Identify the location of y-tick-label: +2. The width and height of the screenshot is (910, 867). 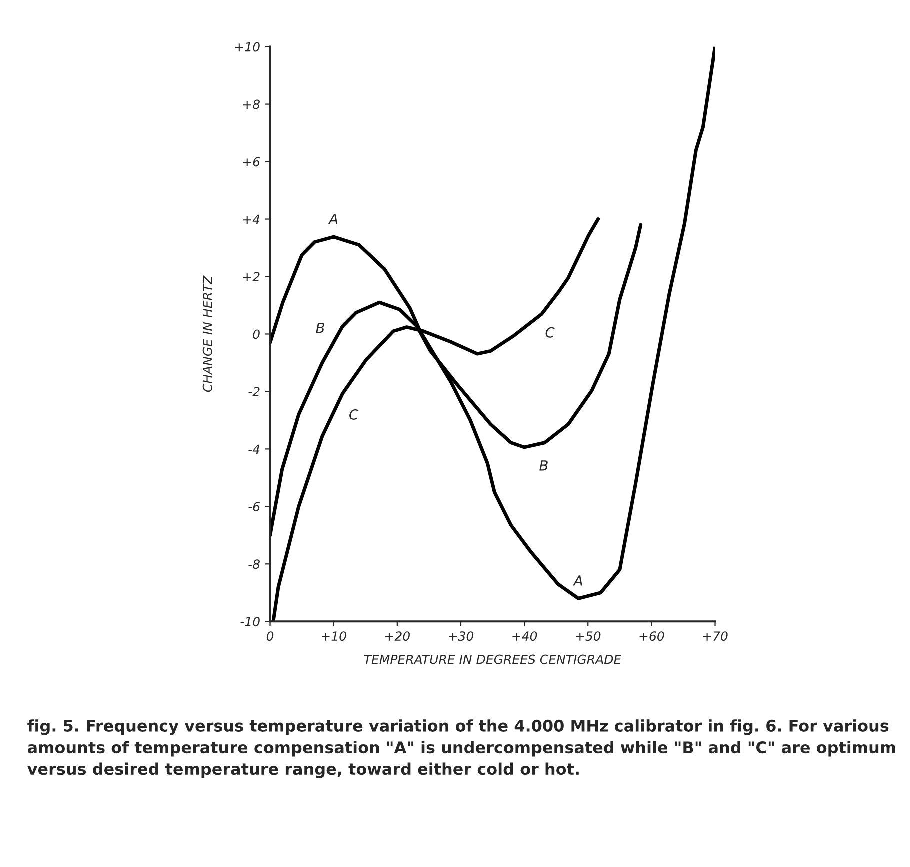
(251, 277).